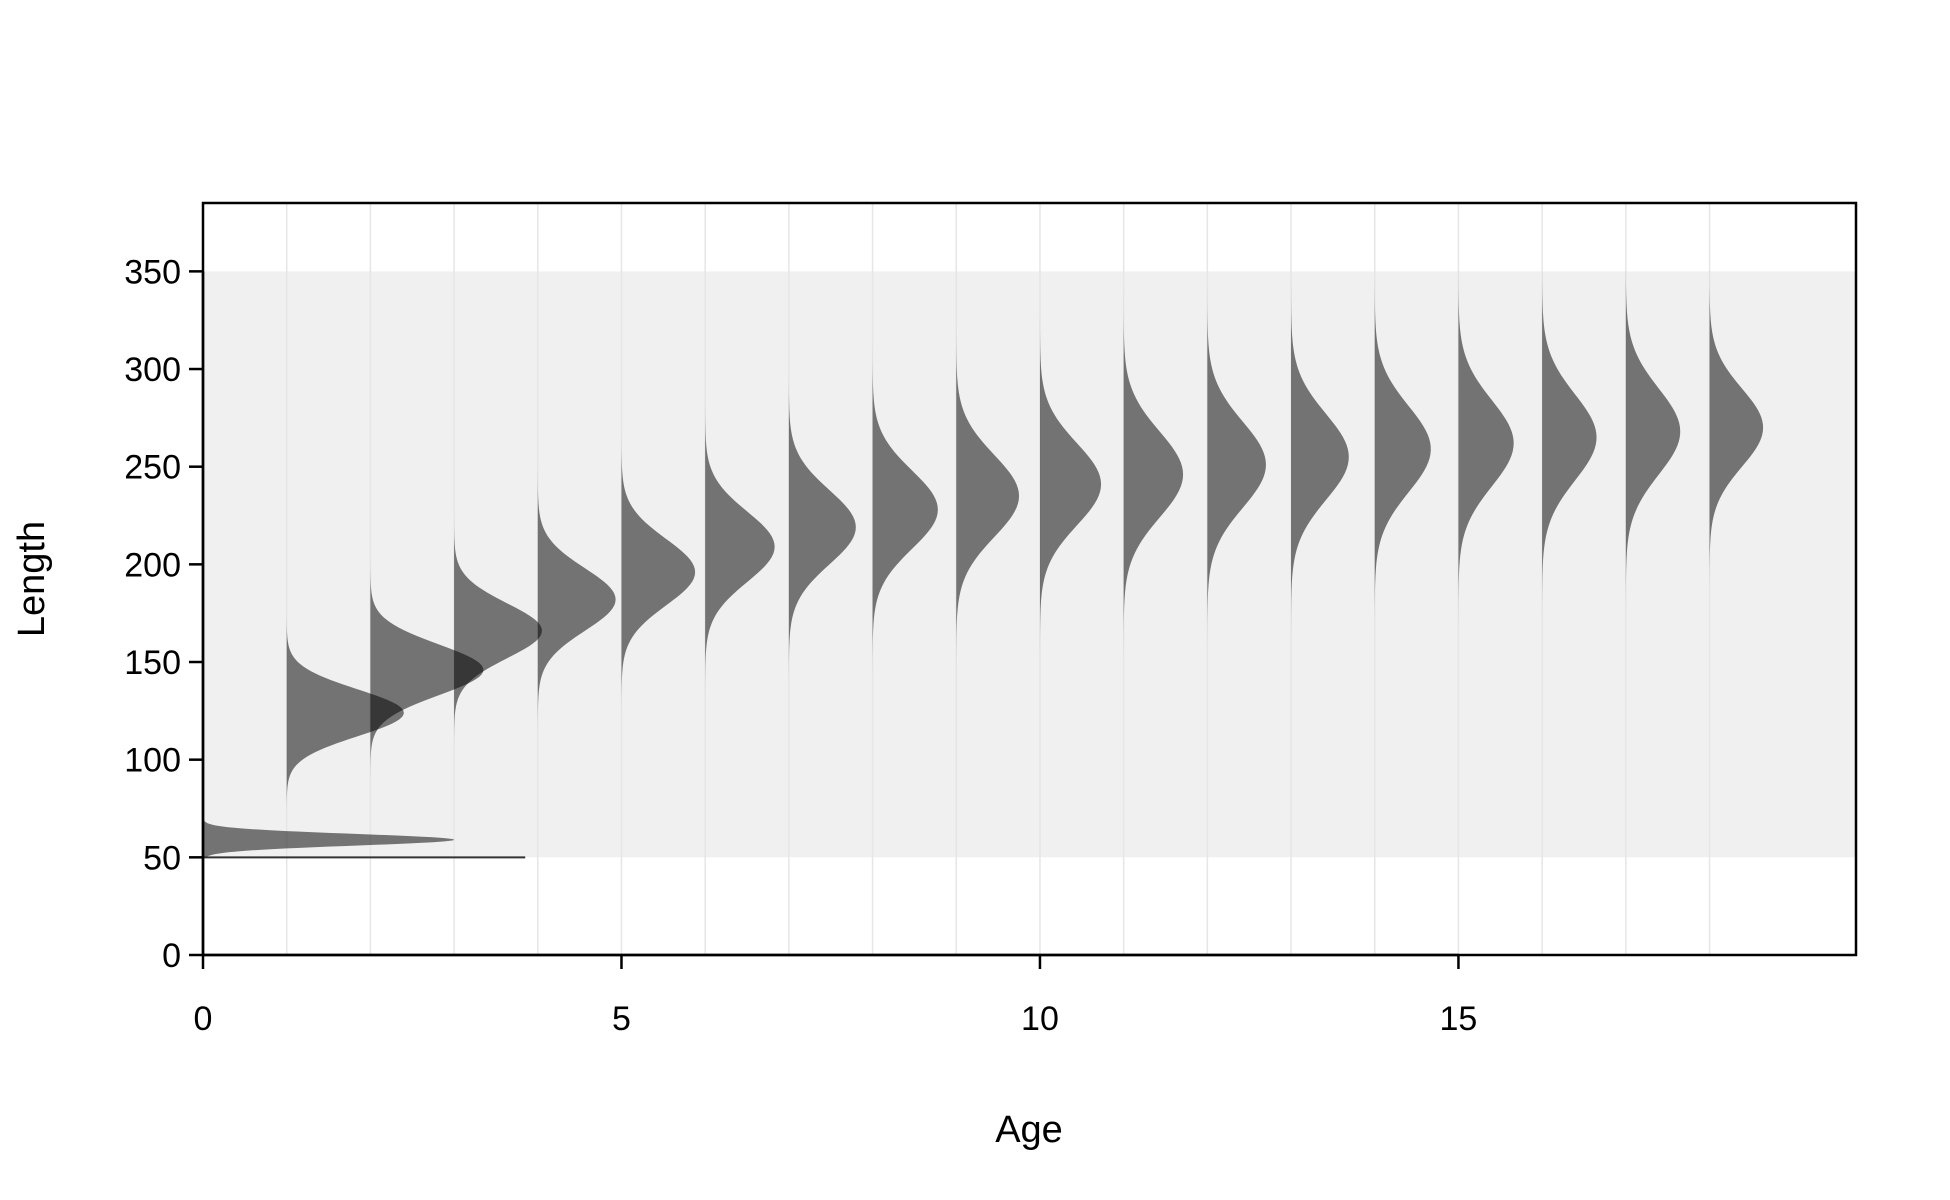  I want to click on y-tick-label-300: 300, so click(152, 370).